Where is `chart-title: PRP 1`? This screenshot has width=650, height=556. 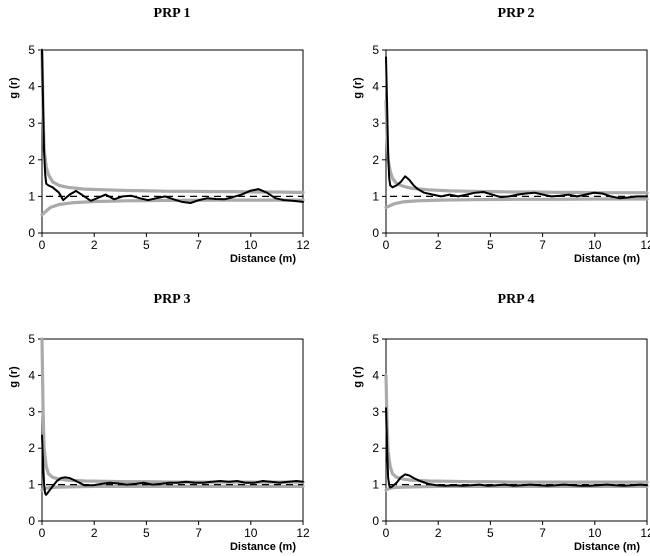 chart-title: PRP 1 is located at coordinates (172, 13).